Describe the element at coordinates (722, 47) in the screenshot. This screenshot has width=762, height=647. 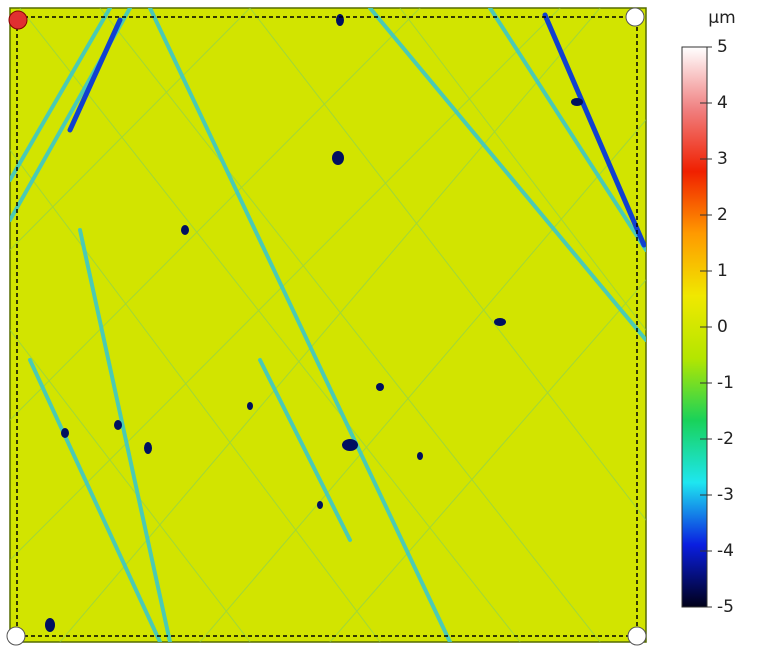
I see `colorbar-tick-label: 5` at that location.